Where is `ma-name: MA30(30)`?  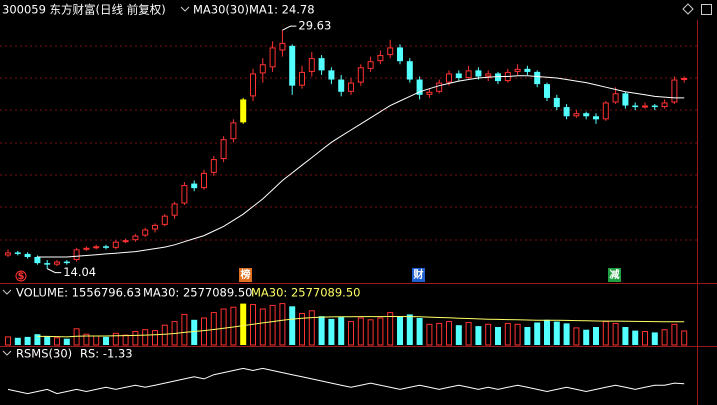
ma-name: MA30(30) is located at coordinates (221, 10).